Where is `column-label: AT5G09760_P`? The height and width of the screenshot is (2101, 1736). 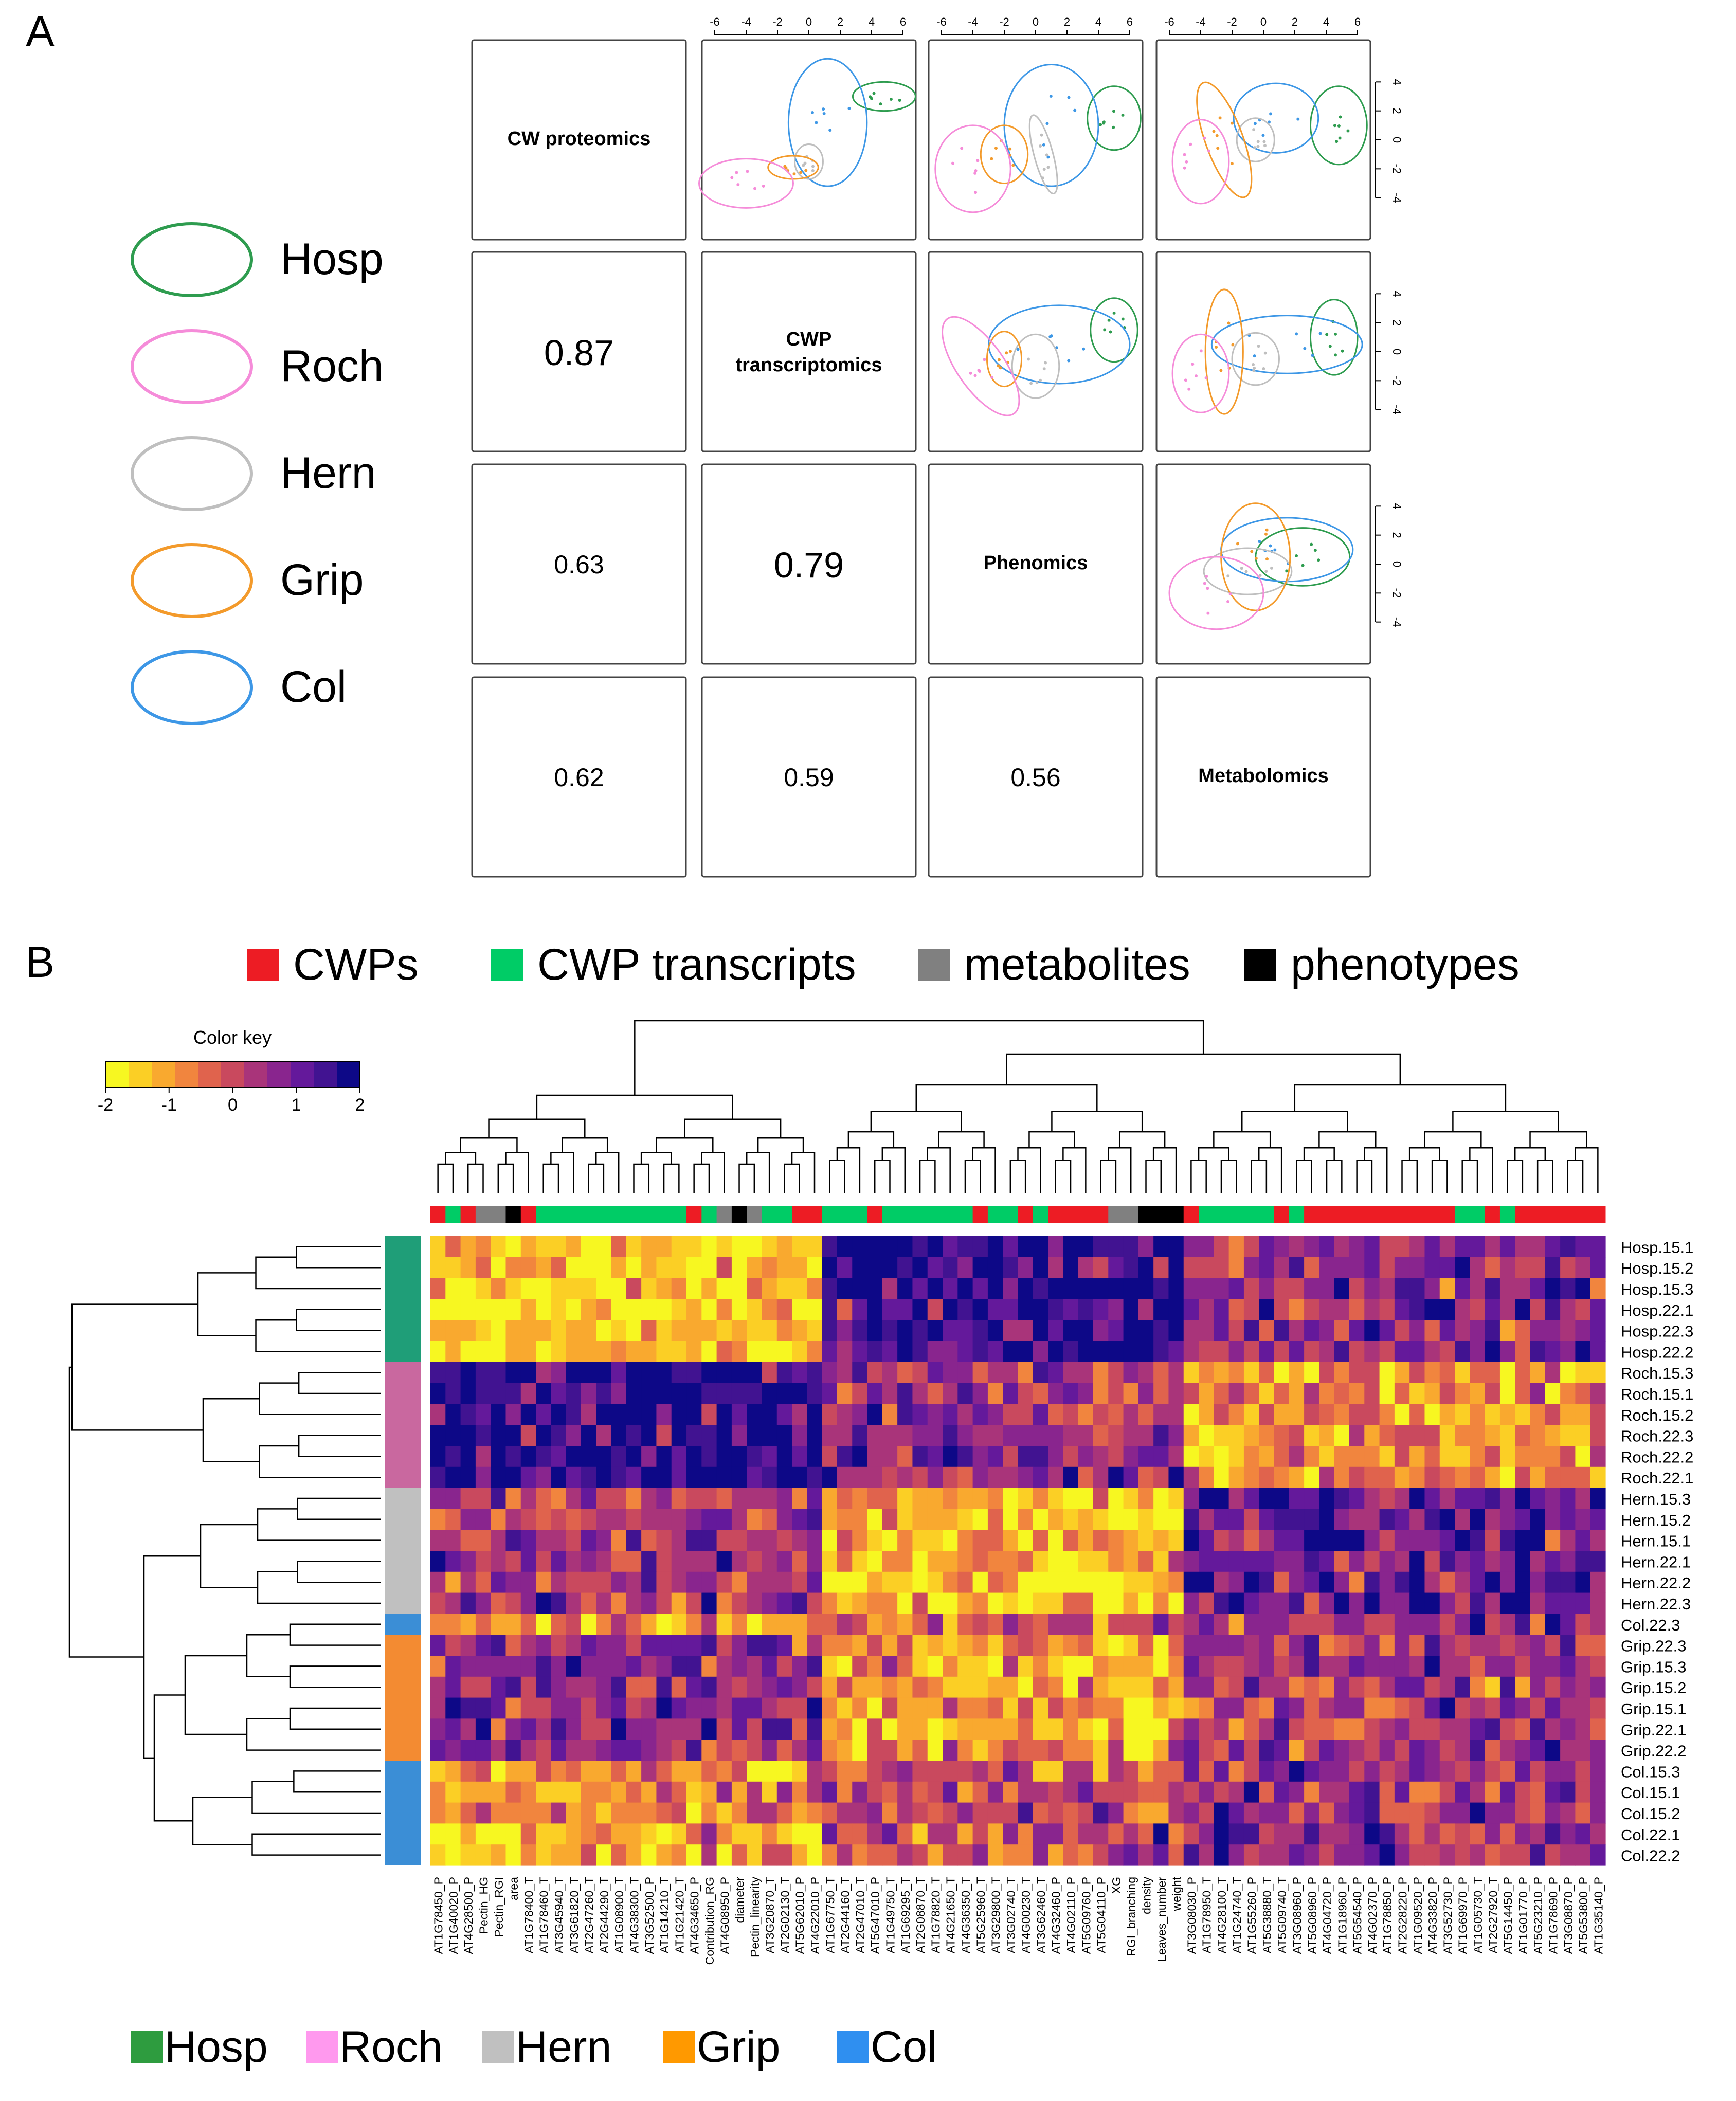
column-label: AT5G09760_P is located at coordinates (1086, 1915).